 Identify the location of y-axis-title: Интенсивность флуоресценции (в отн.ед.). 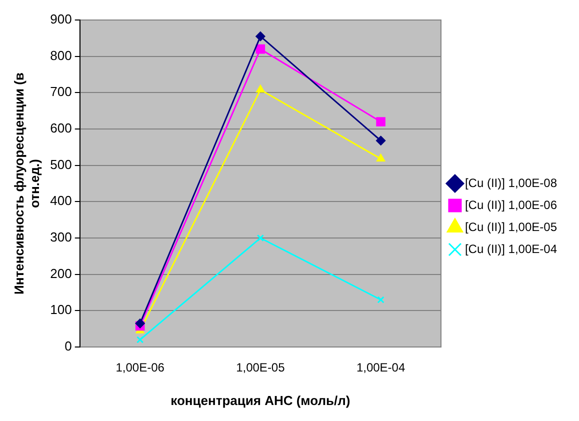
(26, 183).